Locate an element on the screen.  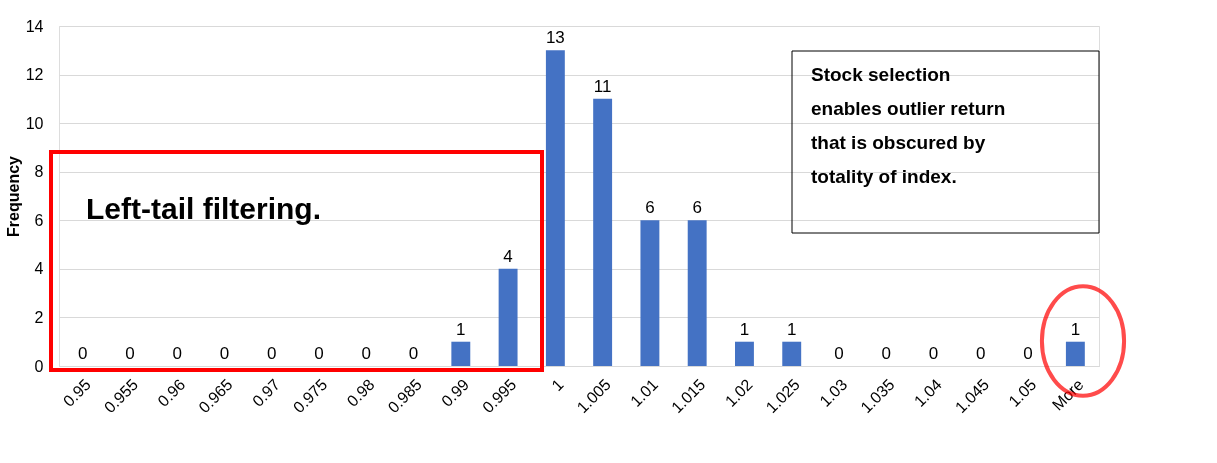
y-tick-label: 12 is located at coordinates (34, 75).